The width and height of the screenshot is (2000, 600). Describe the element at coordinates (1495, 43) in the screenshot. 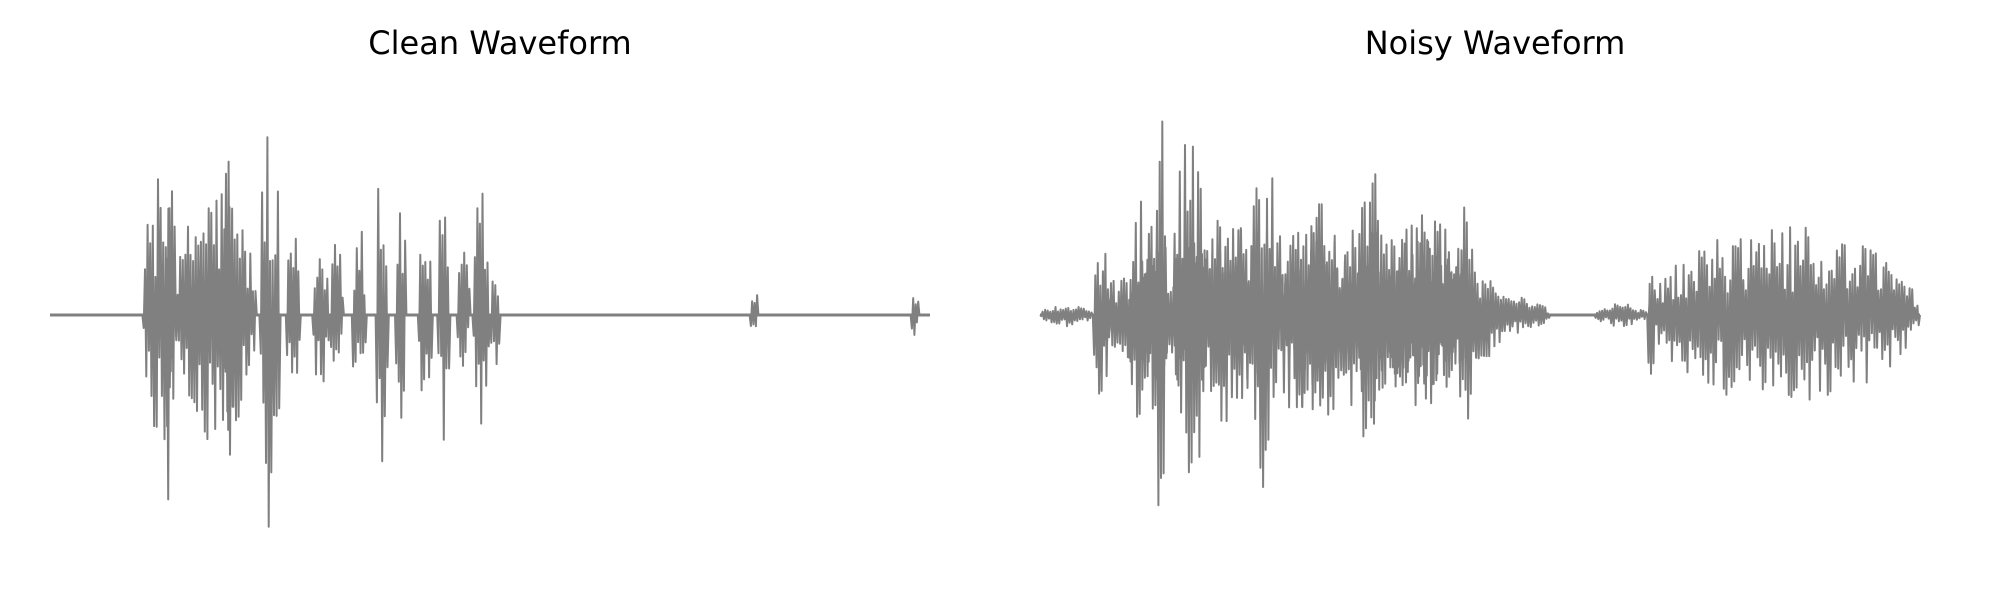

I see `noisy-waveform-title: Noisy Waveform` at that location.